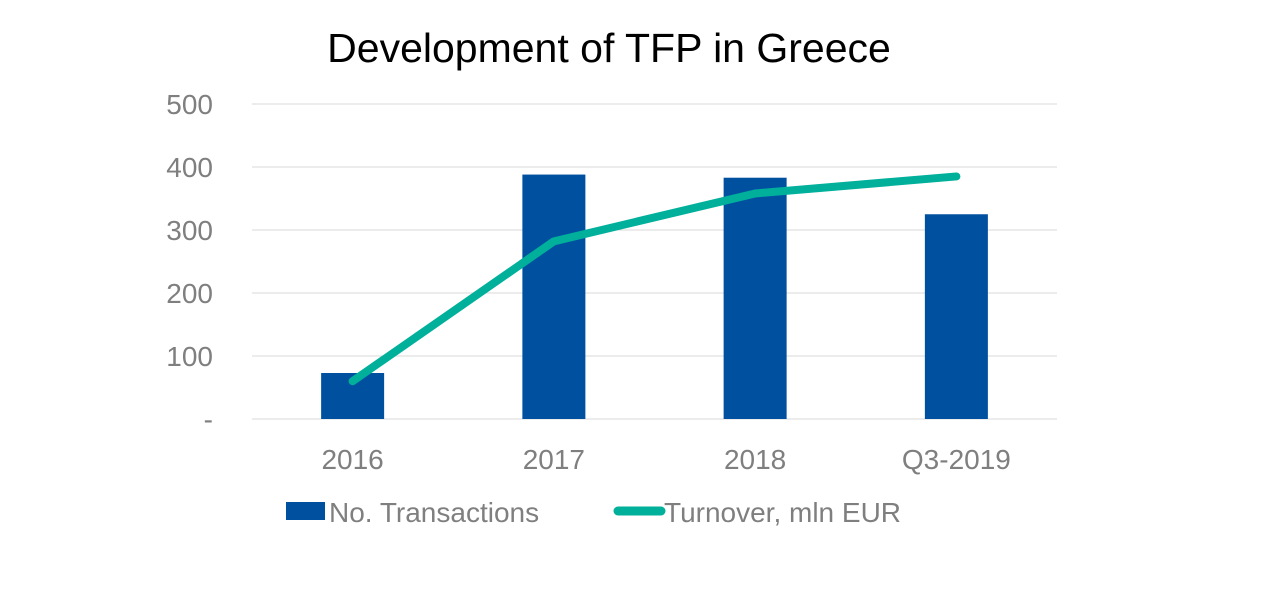 Image resolution: width=1280 pixels, height=597 pixels. I want to click on y-tick-label: 300, so click(189, 230).